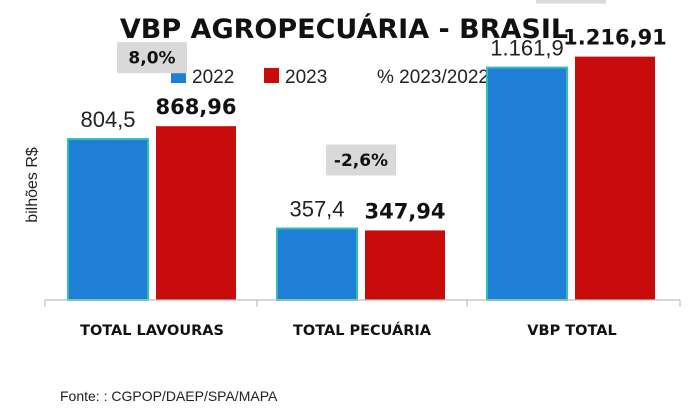 The image size is (689, 409). Describe the element at coordinates (107, 119) in the screenshot. I see `value-label-lavouras-2022: 804,5` at that location.